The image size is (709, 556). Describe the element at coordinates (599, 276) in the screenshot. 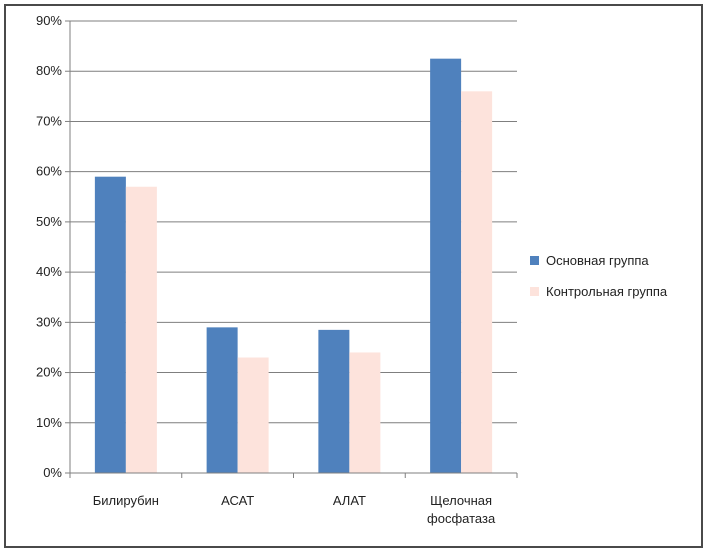

I see `legend: Основная группа Контрольная группа` at that location.